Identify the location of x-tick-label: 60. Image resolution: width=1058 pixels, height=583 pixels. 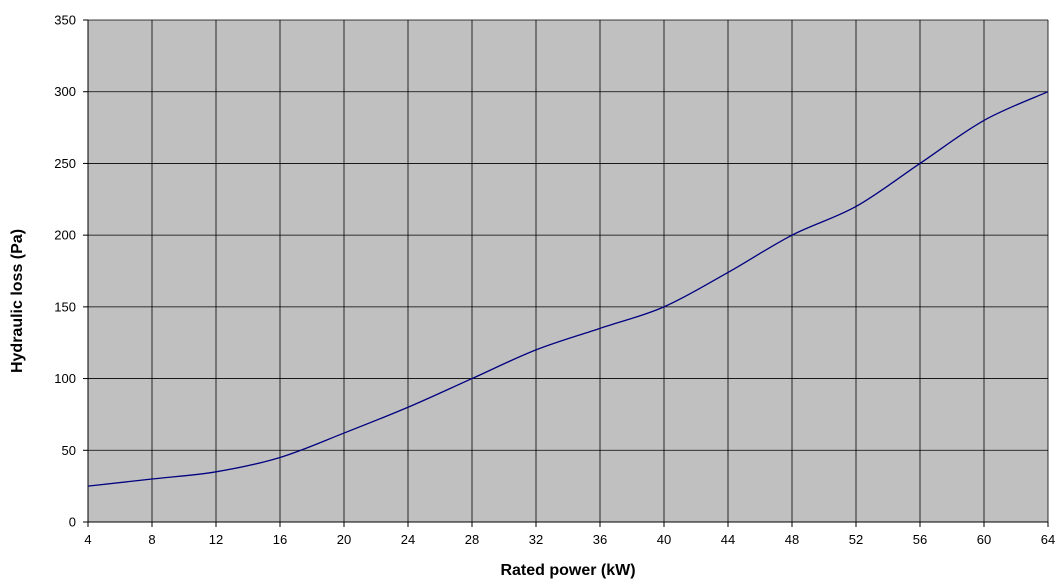
(984, 539).